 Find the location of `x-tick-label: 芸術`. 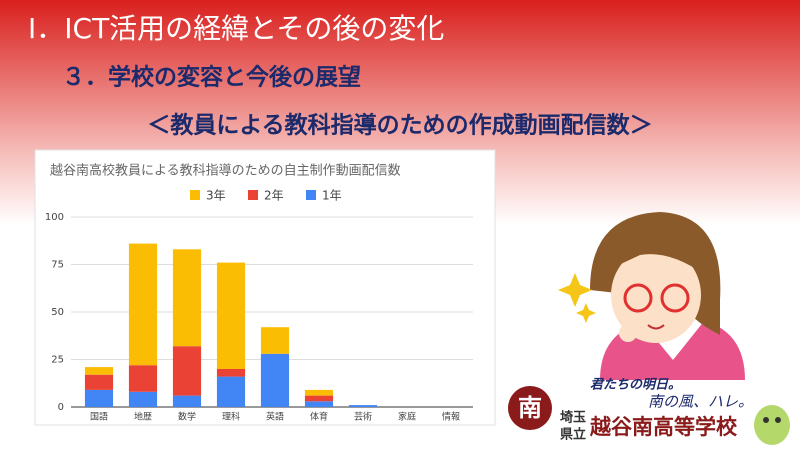

x-tick-label: 芸術 is located at coordinates (363, 417).